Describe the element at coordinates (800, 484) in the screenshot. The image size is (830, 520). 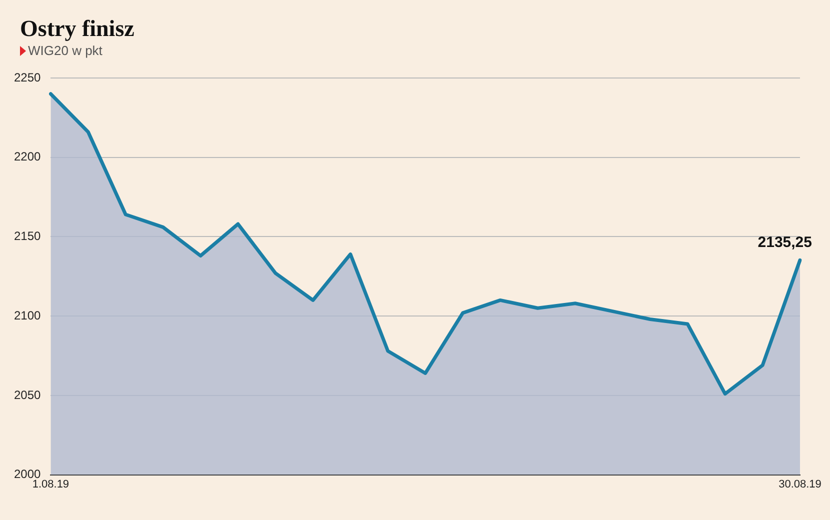
I see `x-tick-label: 30.08.19` at that location.